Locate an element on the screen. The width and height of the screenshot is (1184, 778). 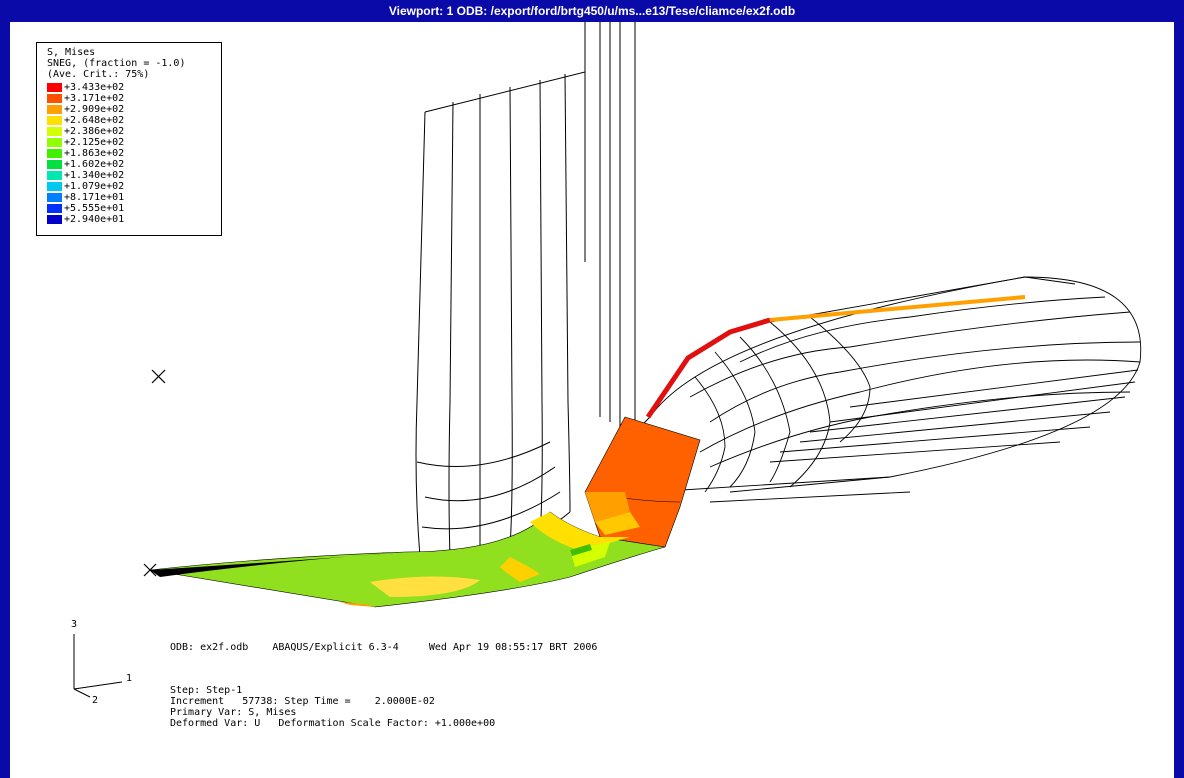
legend-row: +2.940e+01 is located at coordinates (85, 219).